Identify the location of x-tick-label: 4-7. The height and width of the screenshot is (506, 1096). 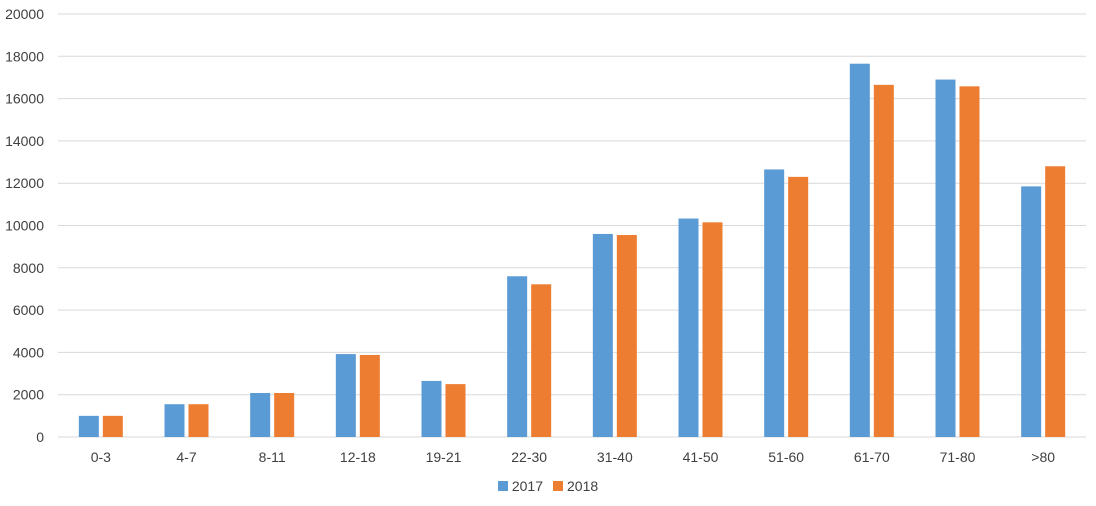
(186, 457).